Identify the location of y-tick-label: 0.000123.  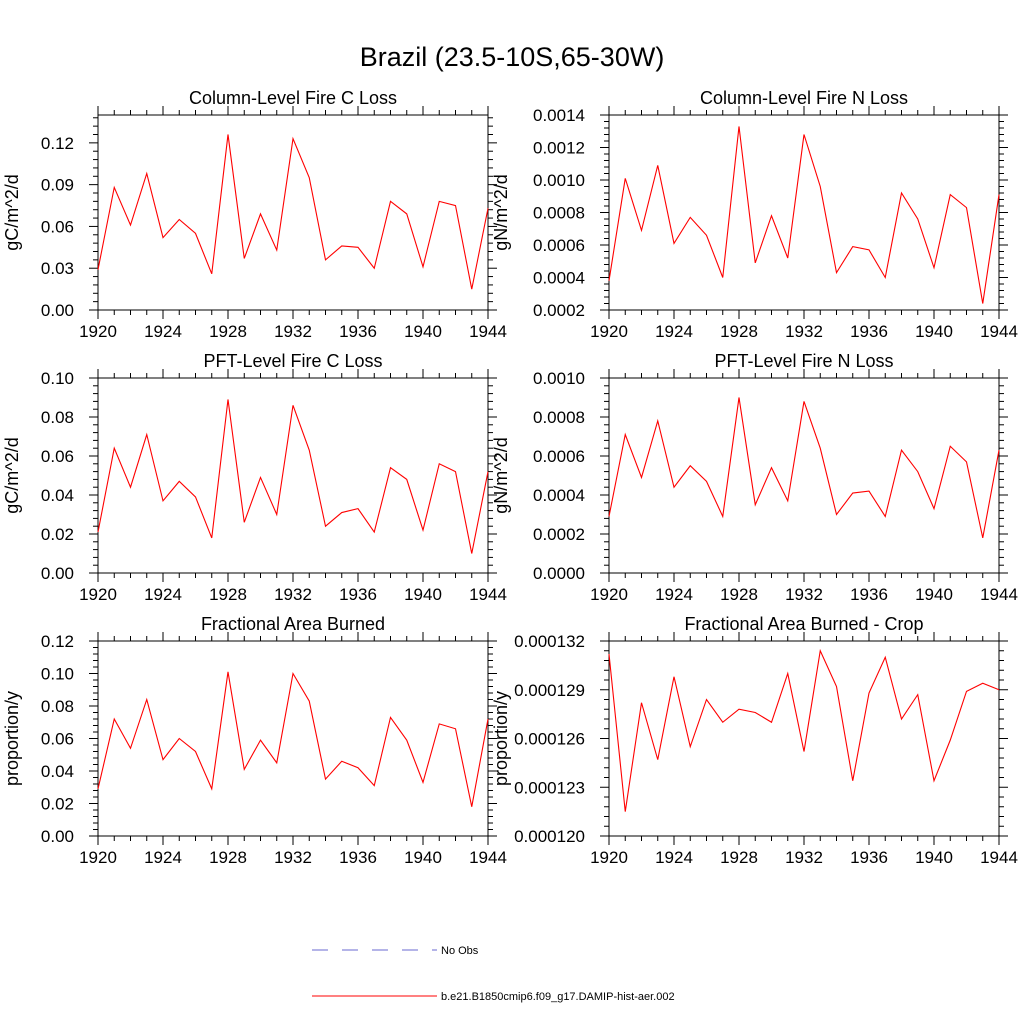
(549, 787).